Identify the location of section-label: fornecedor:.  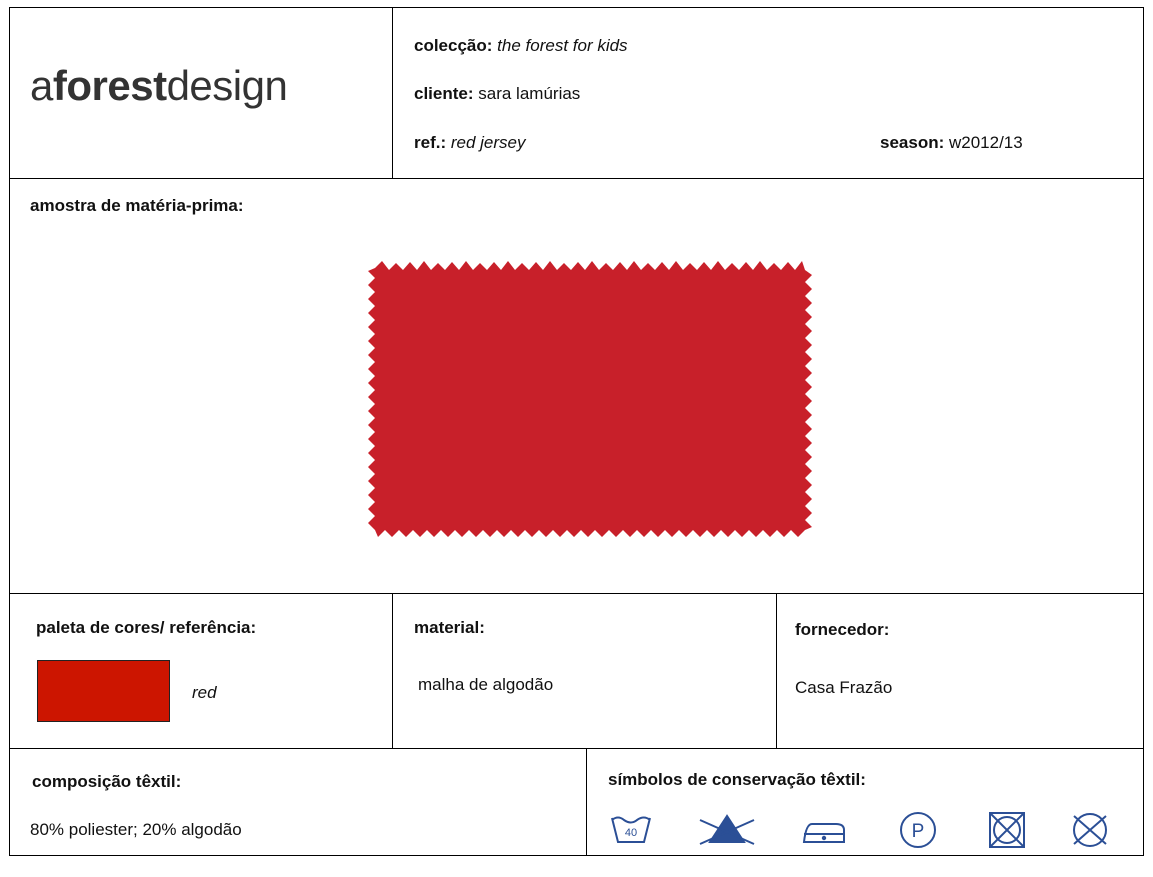
(842, 630).